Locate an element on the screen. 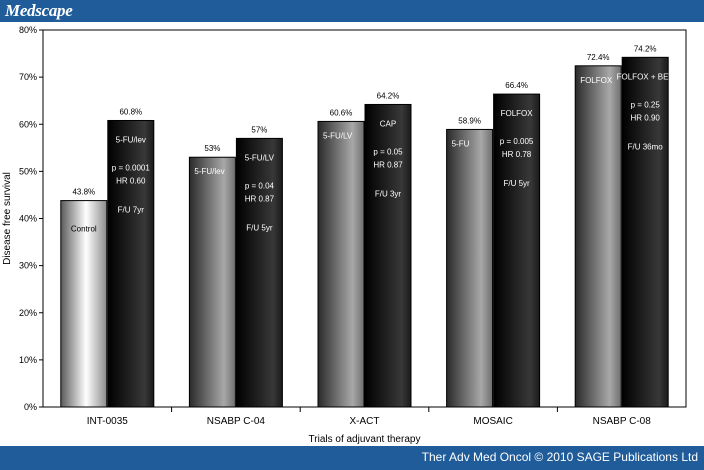 This screenshot has height=470, width=704. bar-stat-note: p = 0.04 is located at coordinates (260, 185).